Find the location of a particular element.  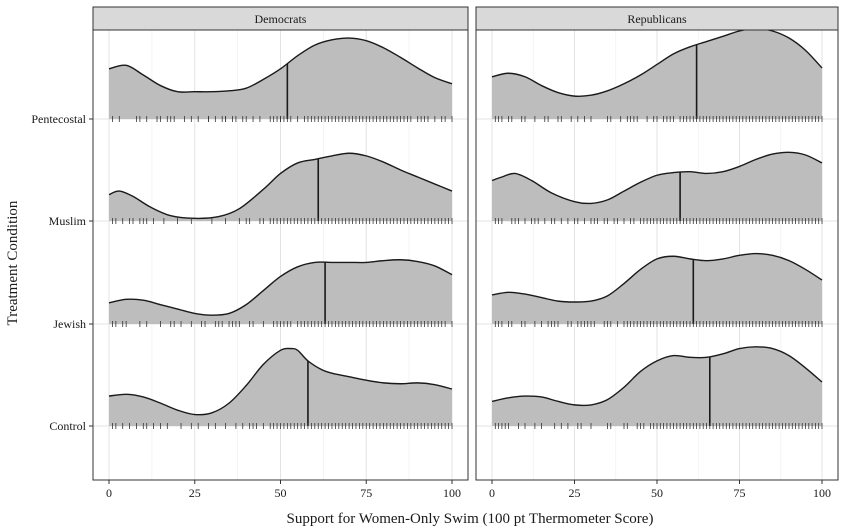

density-area-pentecostal is located at coordinates (280, 78).